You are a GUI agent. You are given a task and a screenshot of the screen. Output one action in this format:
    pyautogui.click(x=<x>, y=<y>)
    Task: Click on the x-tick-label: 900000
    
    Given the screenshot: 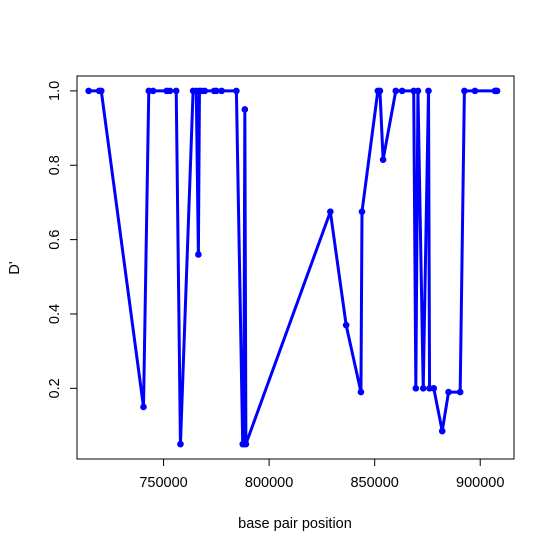 What is the action you would take?
    pyautogui.click(x=480, y=483)
    